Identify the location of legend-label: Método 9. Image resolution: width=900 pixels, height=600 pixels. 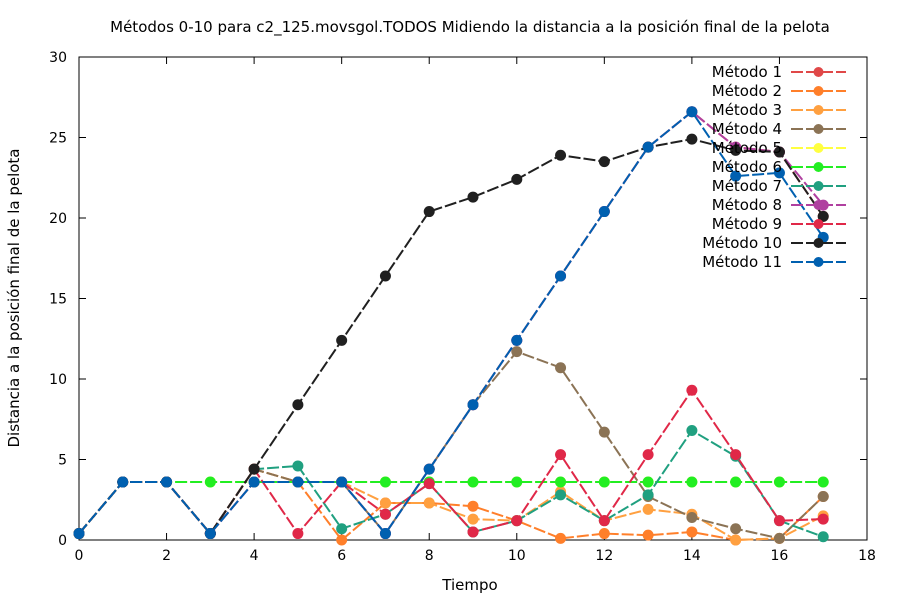
(747, 224).